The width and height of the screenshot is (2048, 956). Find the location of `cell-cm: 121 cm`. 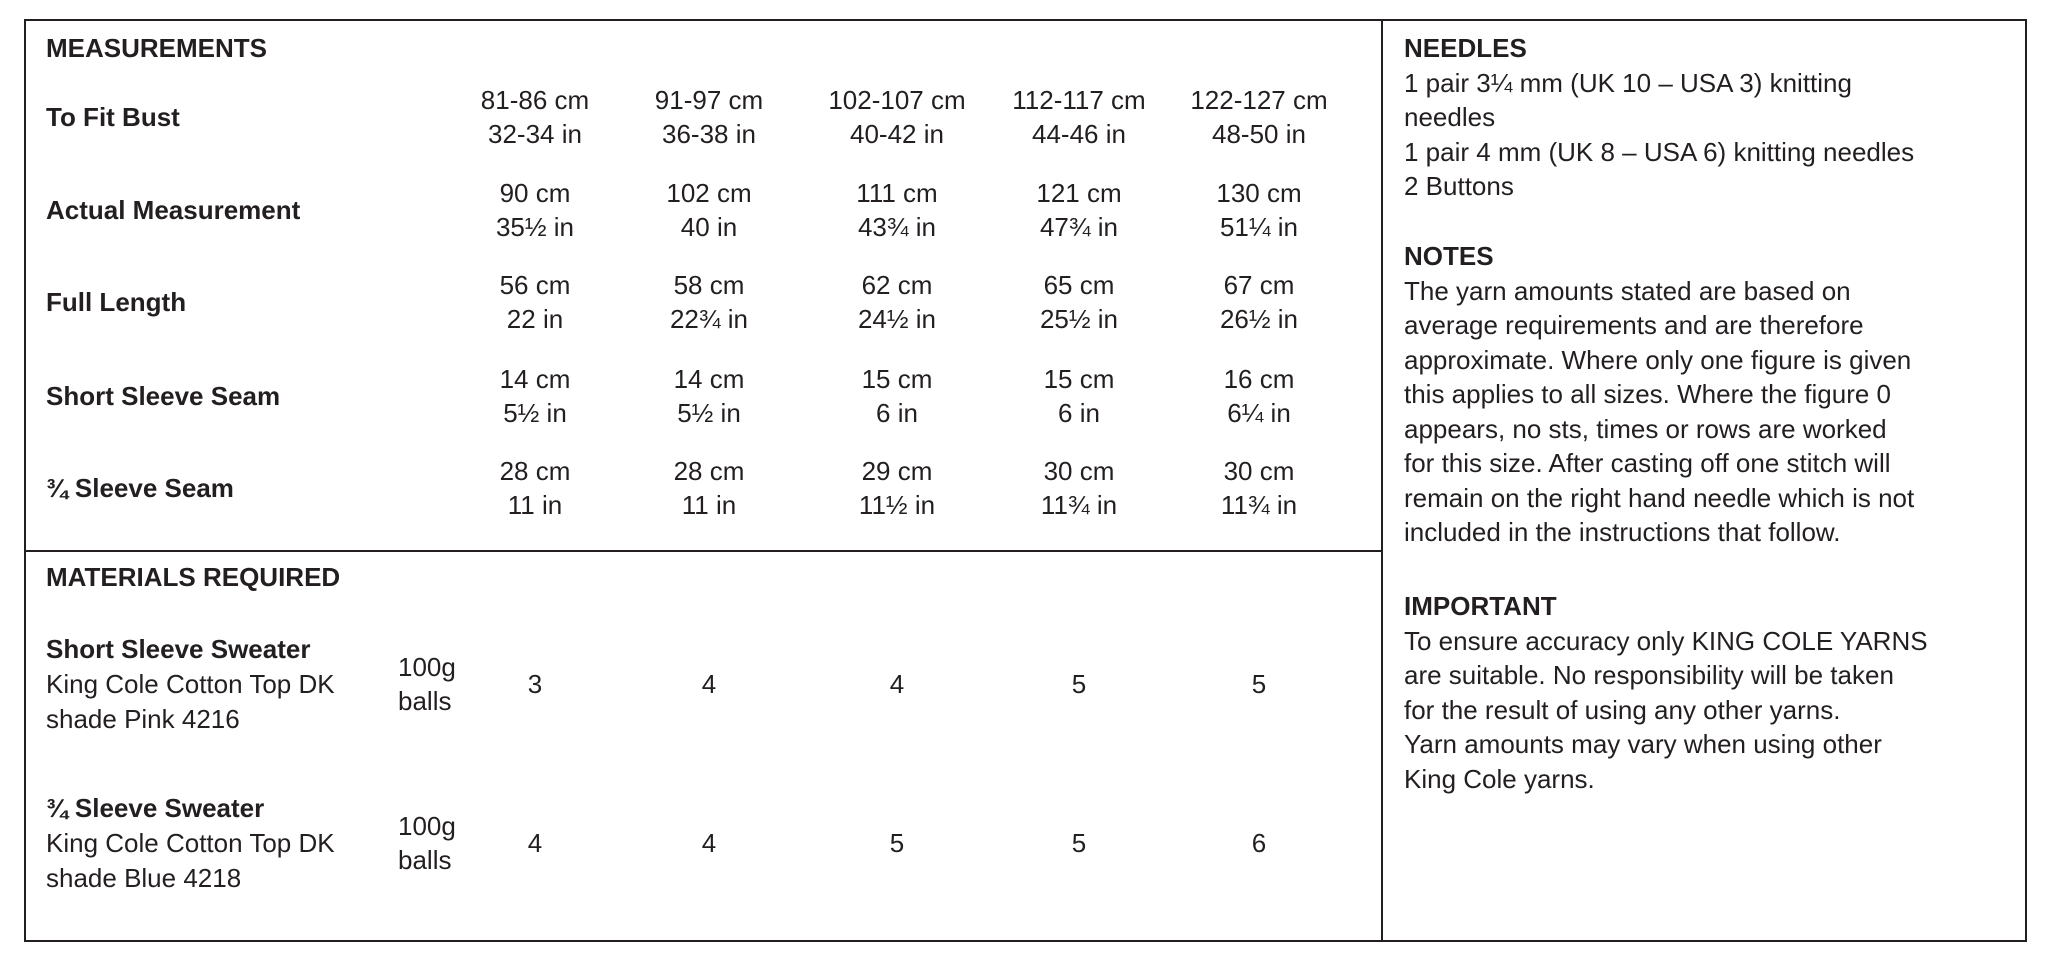

cell-cm: 121 cm is located at coordinates (1079, 193).